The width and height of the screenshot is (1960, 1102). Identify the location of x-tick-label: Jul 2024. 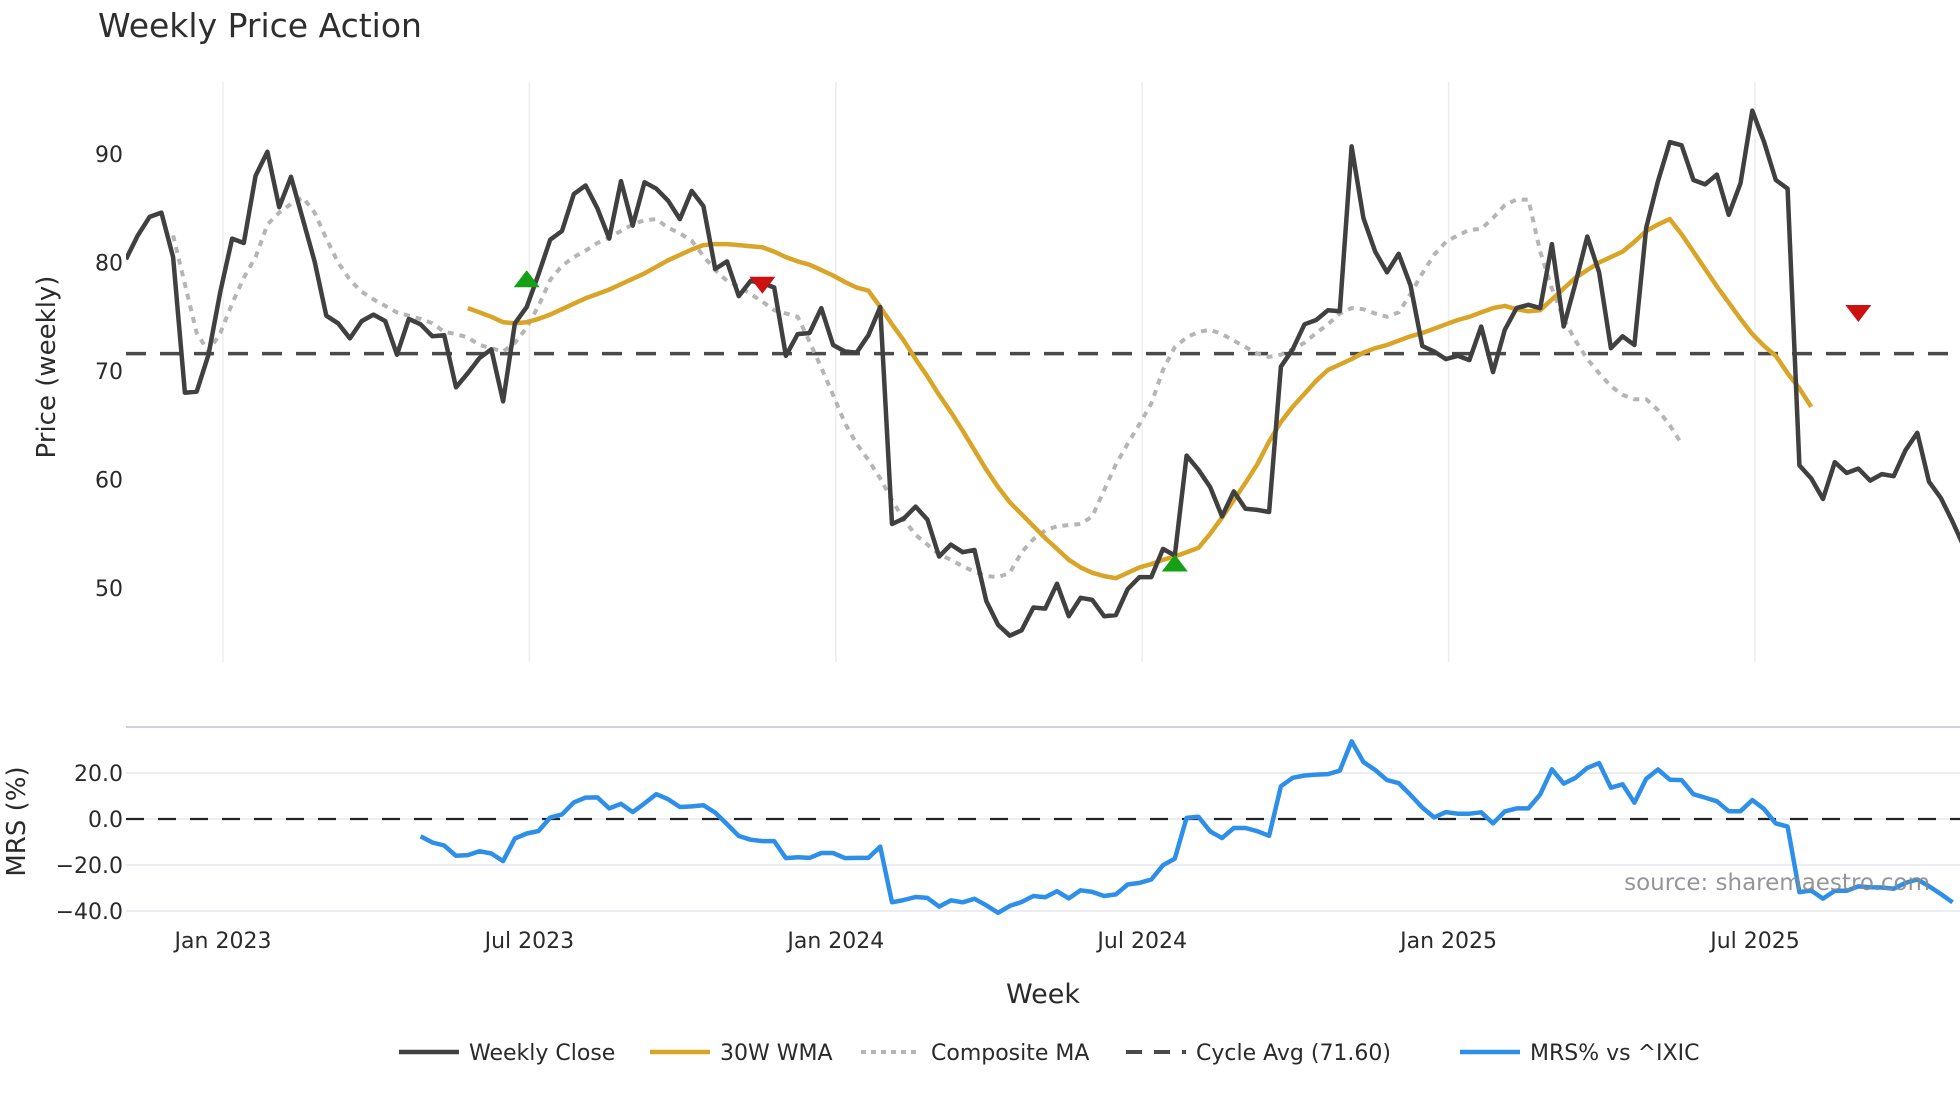
(1141, 941).